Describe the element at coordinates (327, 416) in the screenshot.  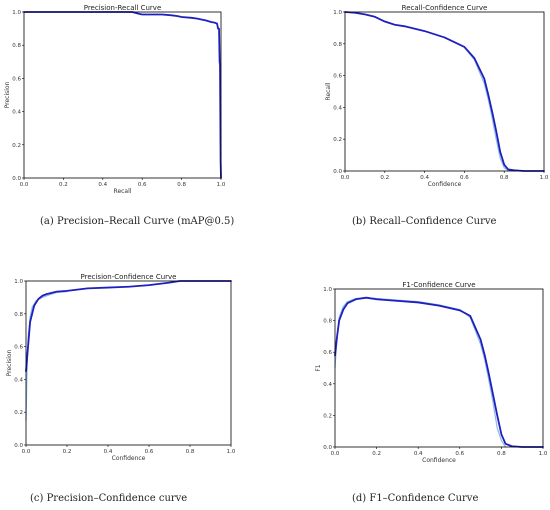
I see `f1-y-tick-label: 0.2` at that location.